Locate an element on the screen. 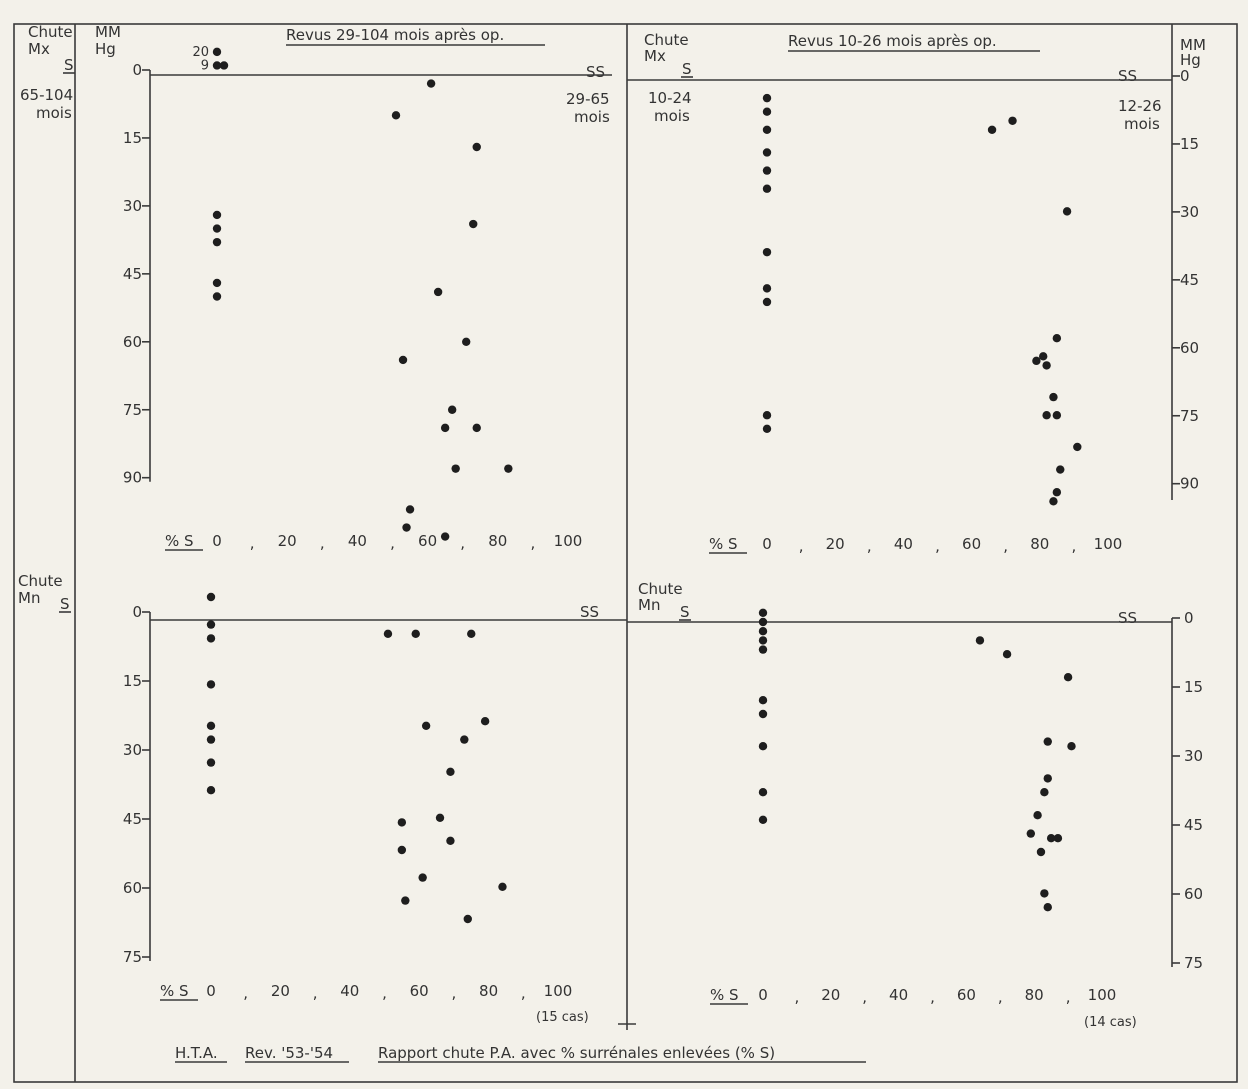 Image resolution: width=1248 pixels, height=1089 pixels. bl-axis-title-3: S is located at coordinates (65, 604).